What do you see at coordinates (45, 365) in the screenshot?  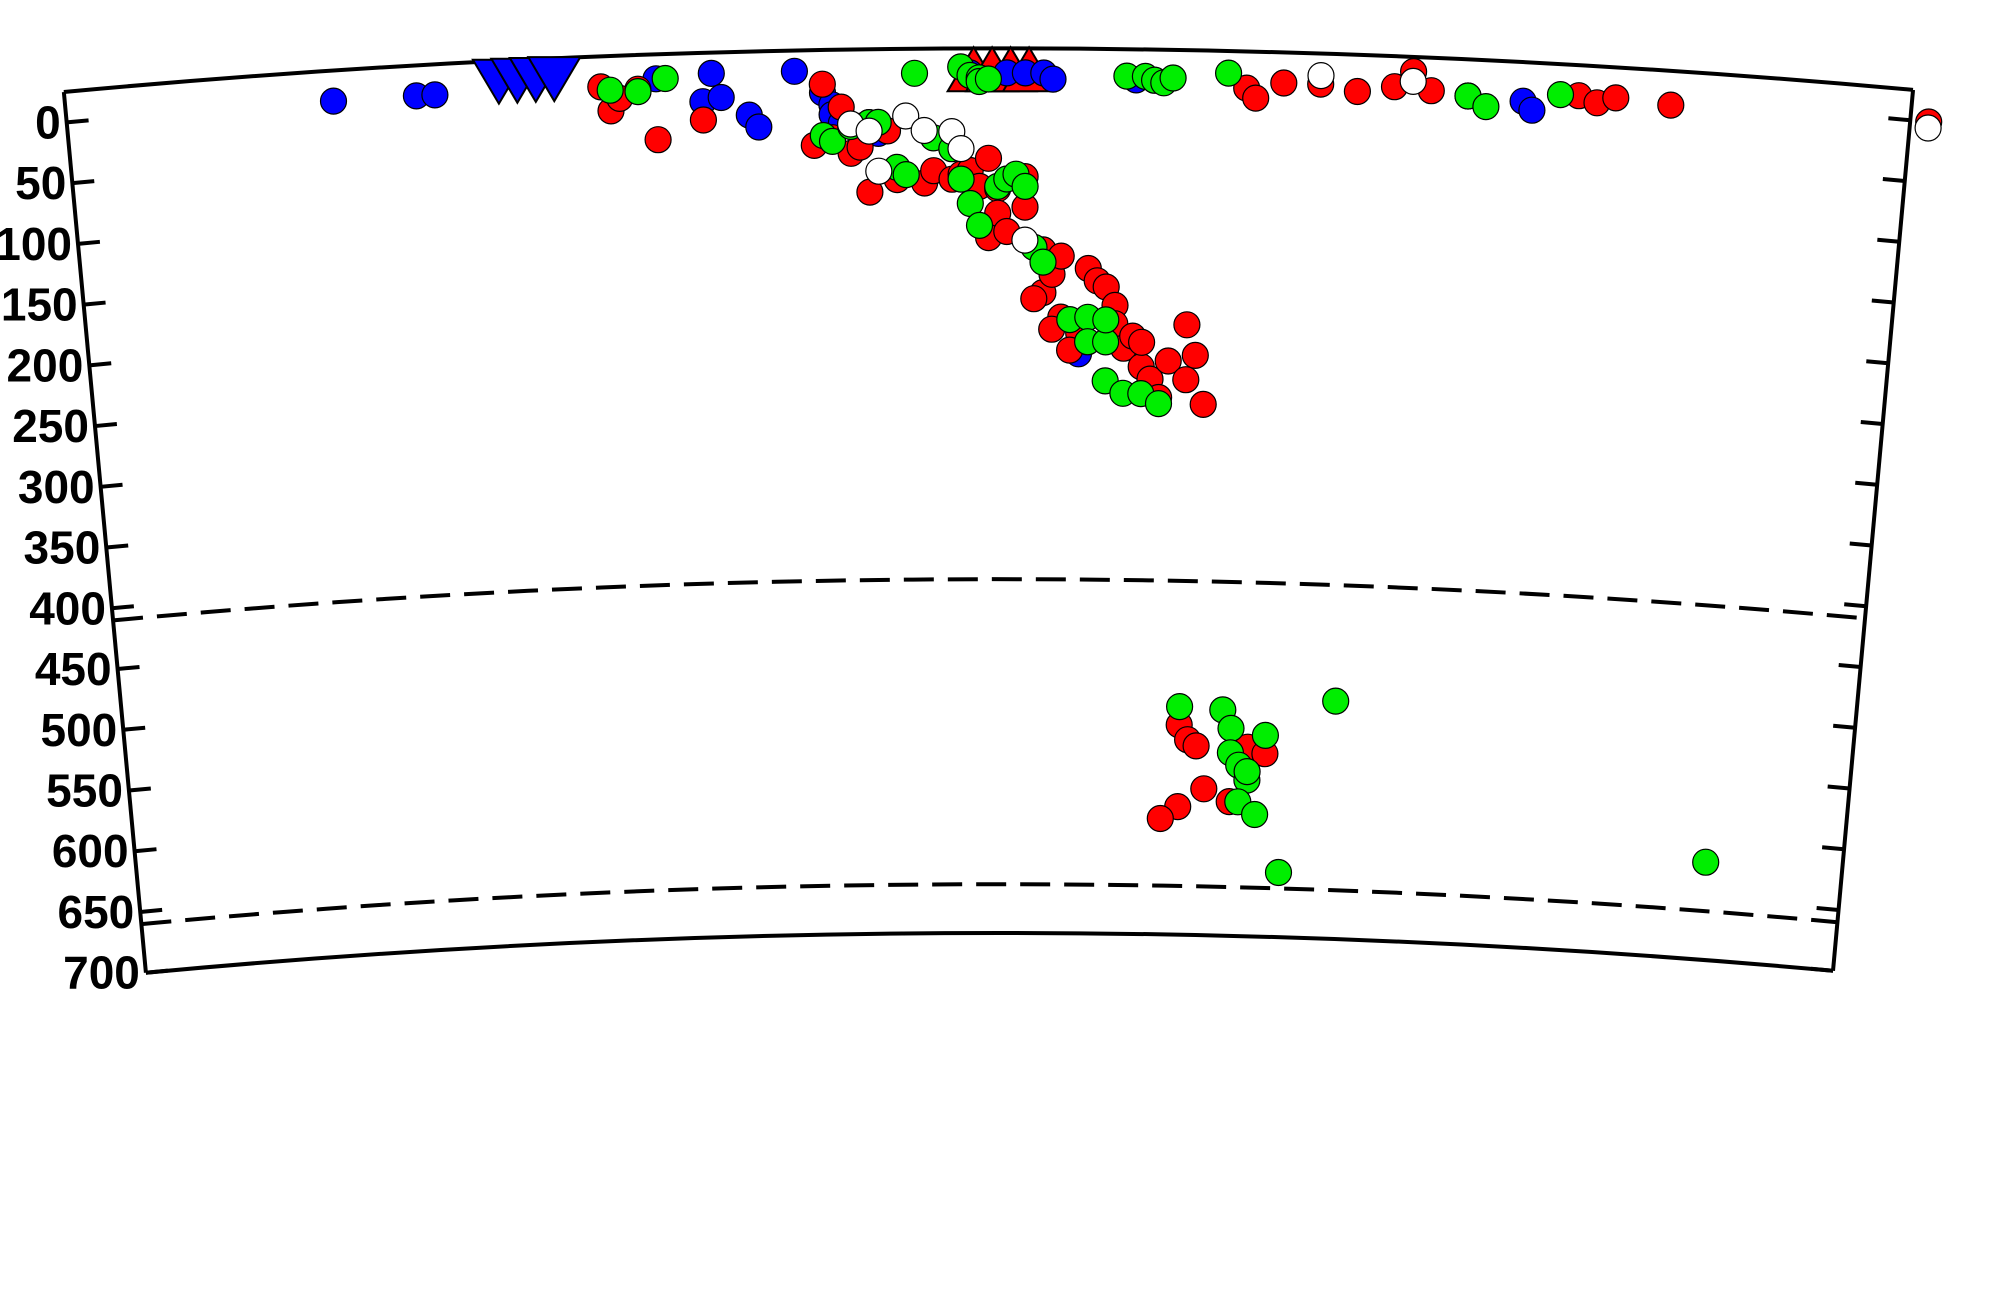 I see `y-tick-label-200: 200` at bounding box center [45, 365].